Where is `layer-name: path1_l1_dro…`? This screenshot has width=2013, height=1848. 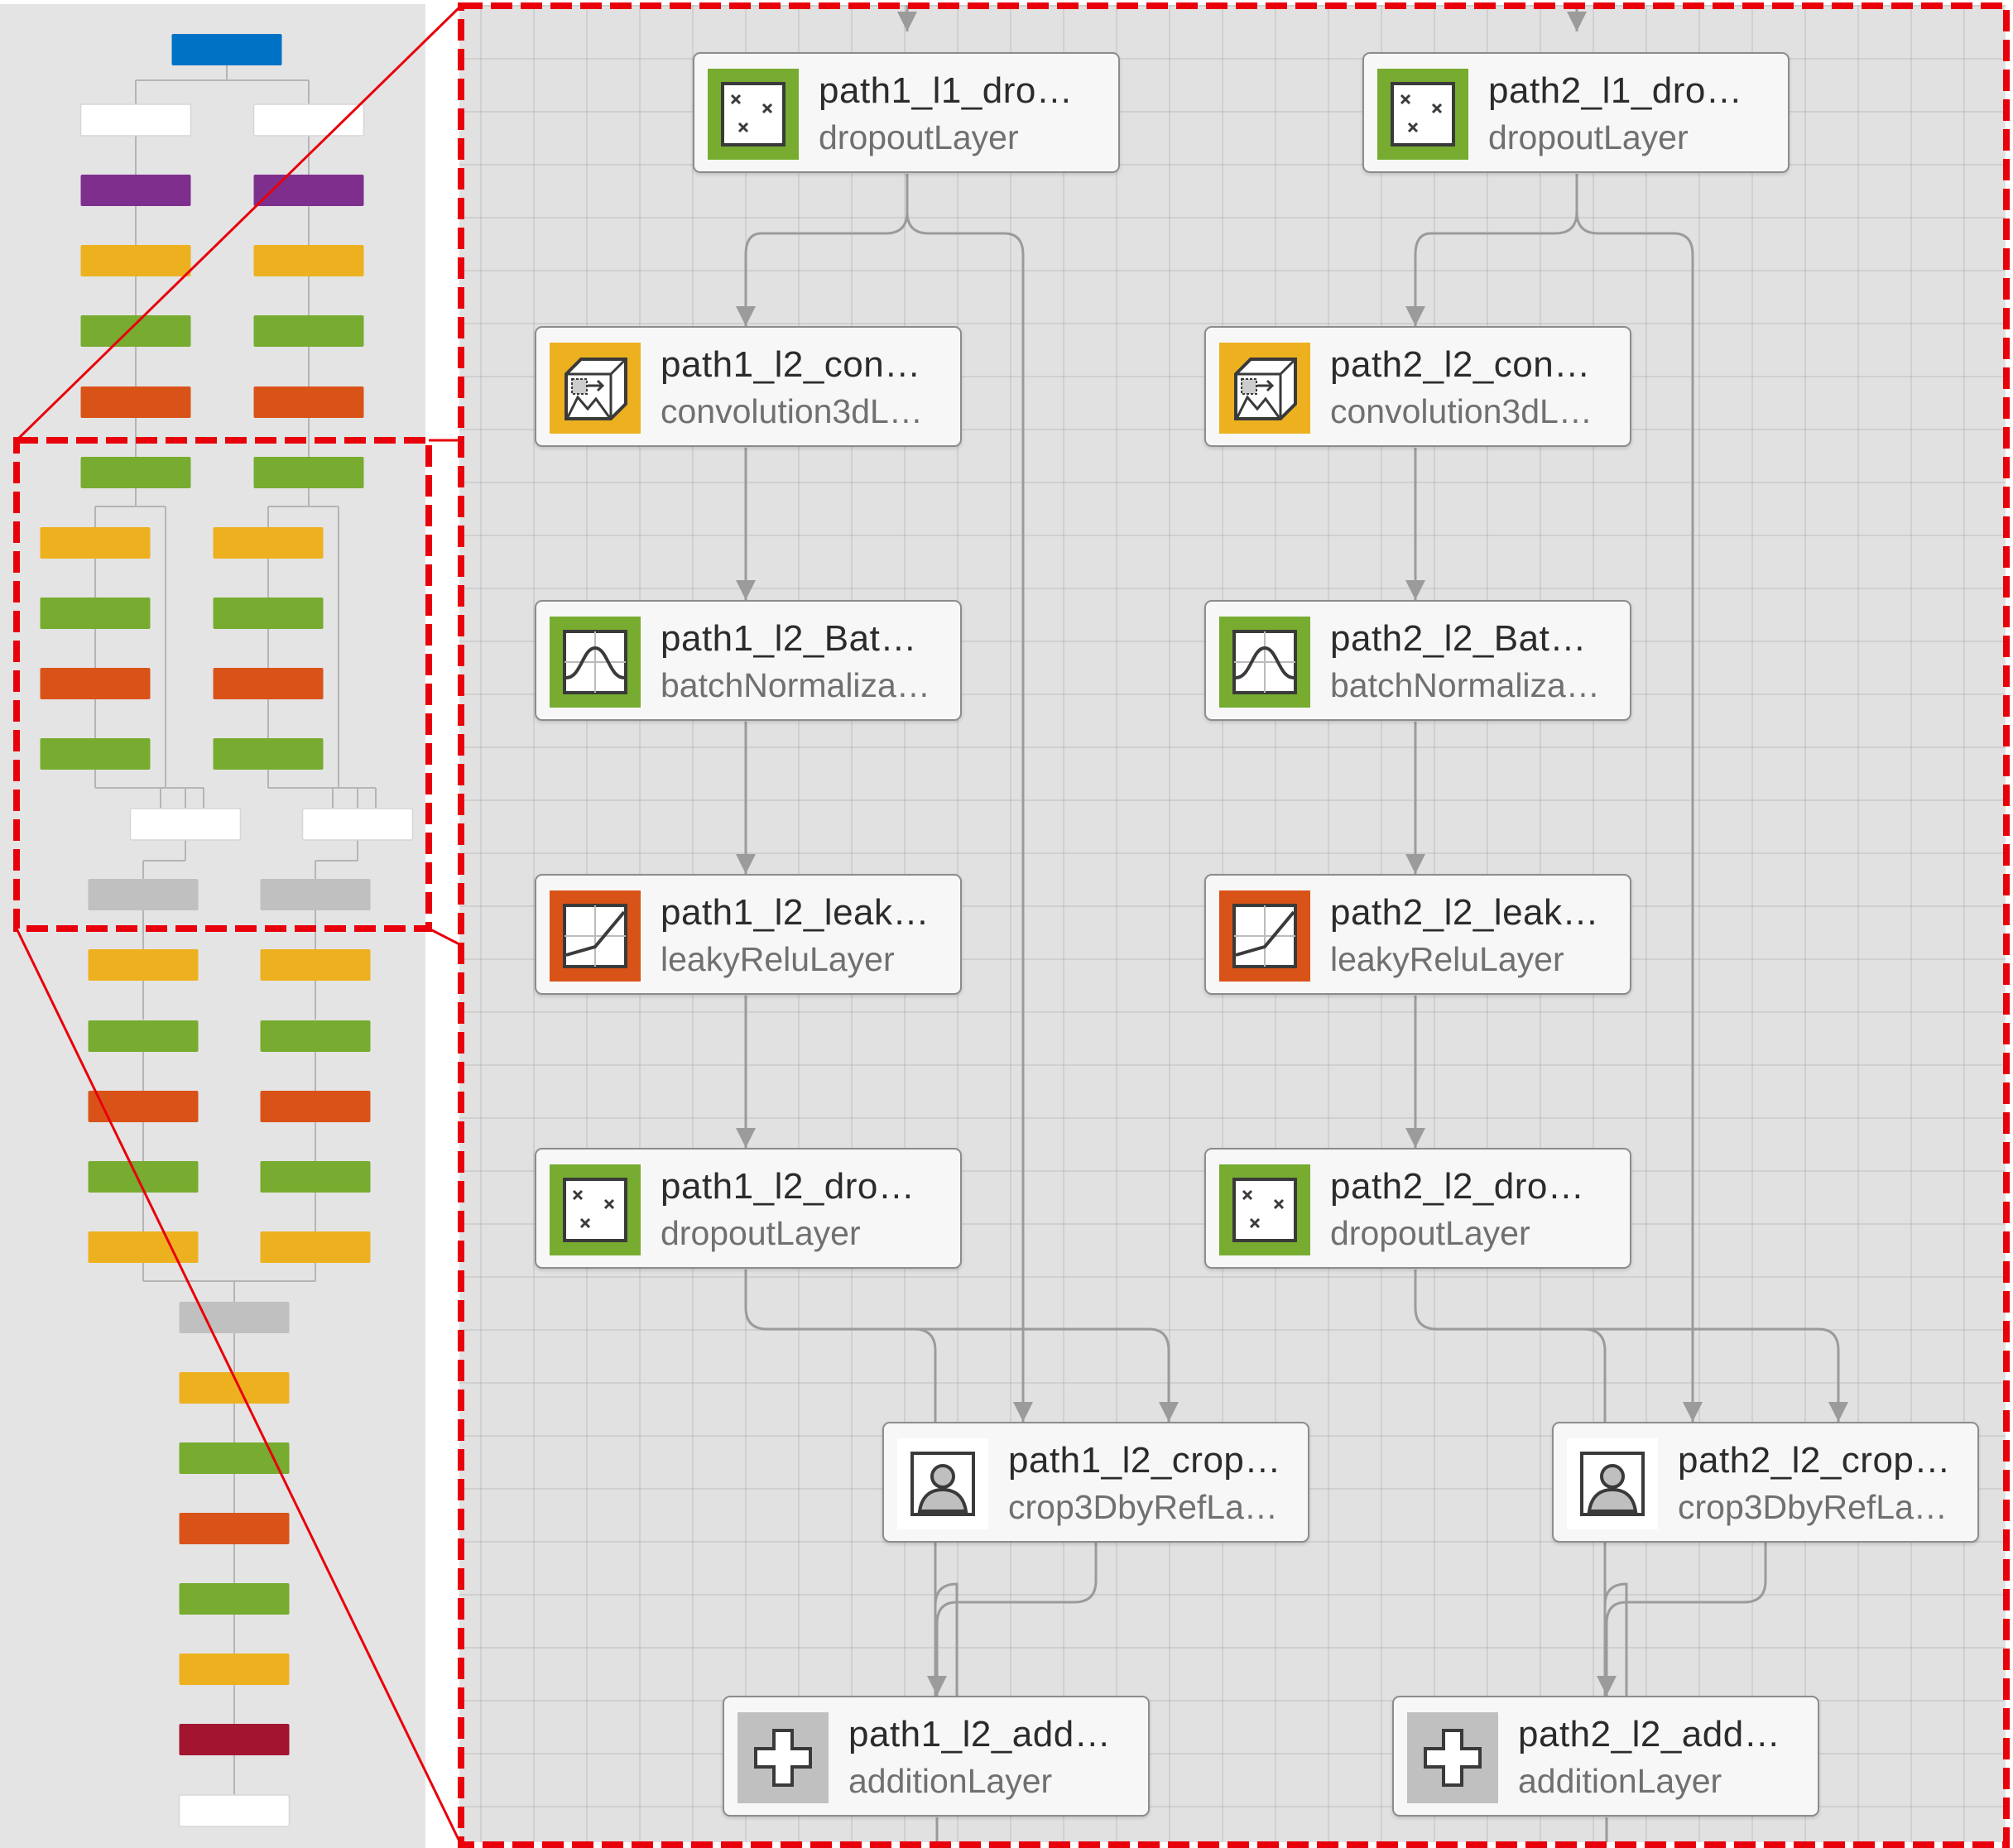
layer-name: path1_l1_dro… is located at coordinates (947, 90).